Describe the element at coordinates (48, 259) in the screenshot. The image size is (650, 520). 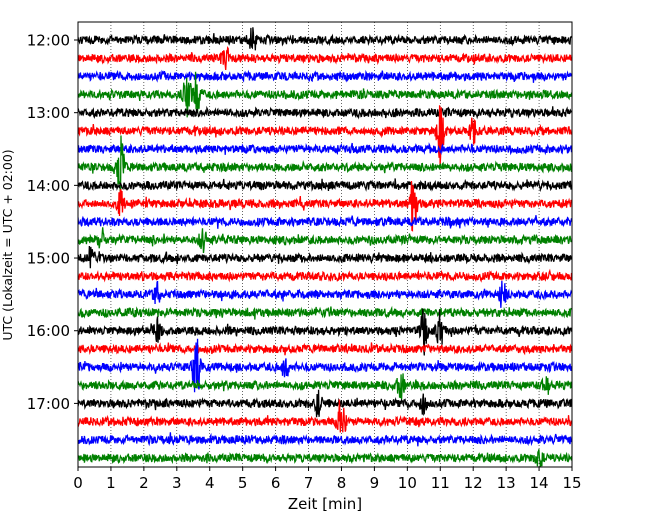
I see `y-tick-label: 15:00` at that location.